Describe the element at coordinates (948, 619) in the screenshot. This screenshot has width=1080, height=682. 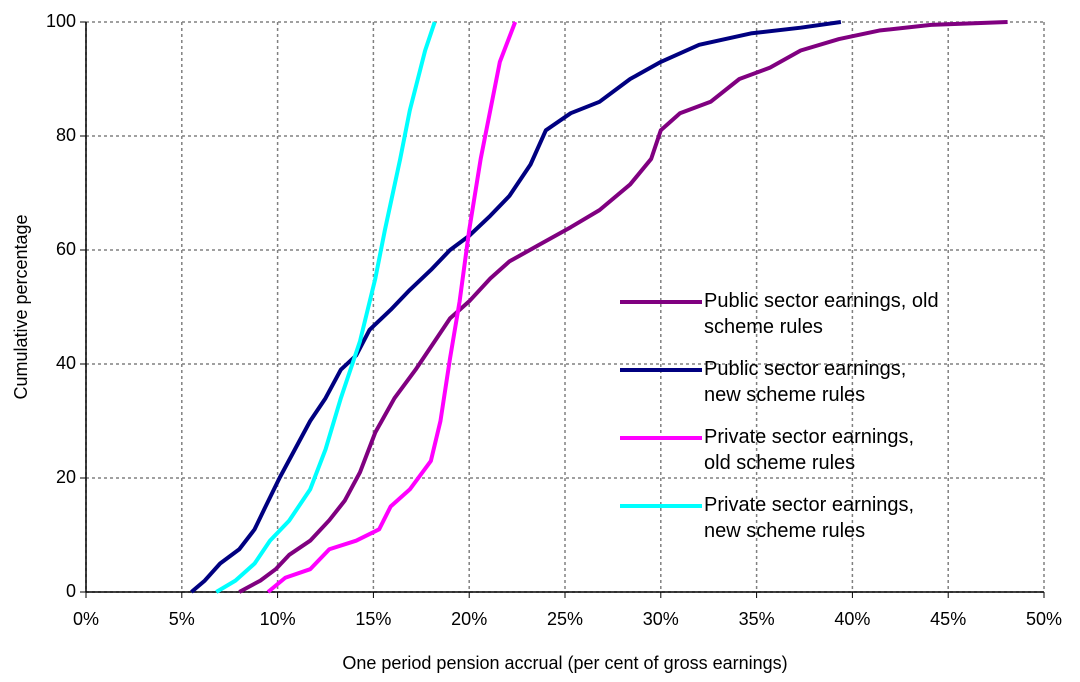
I see `x-tick-label: 45%` at that location.